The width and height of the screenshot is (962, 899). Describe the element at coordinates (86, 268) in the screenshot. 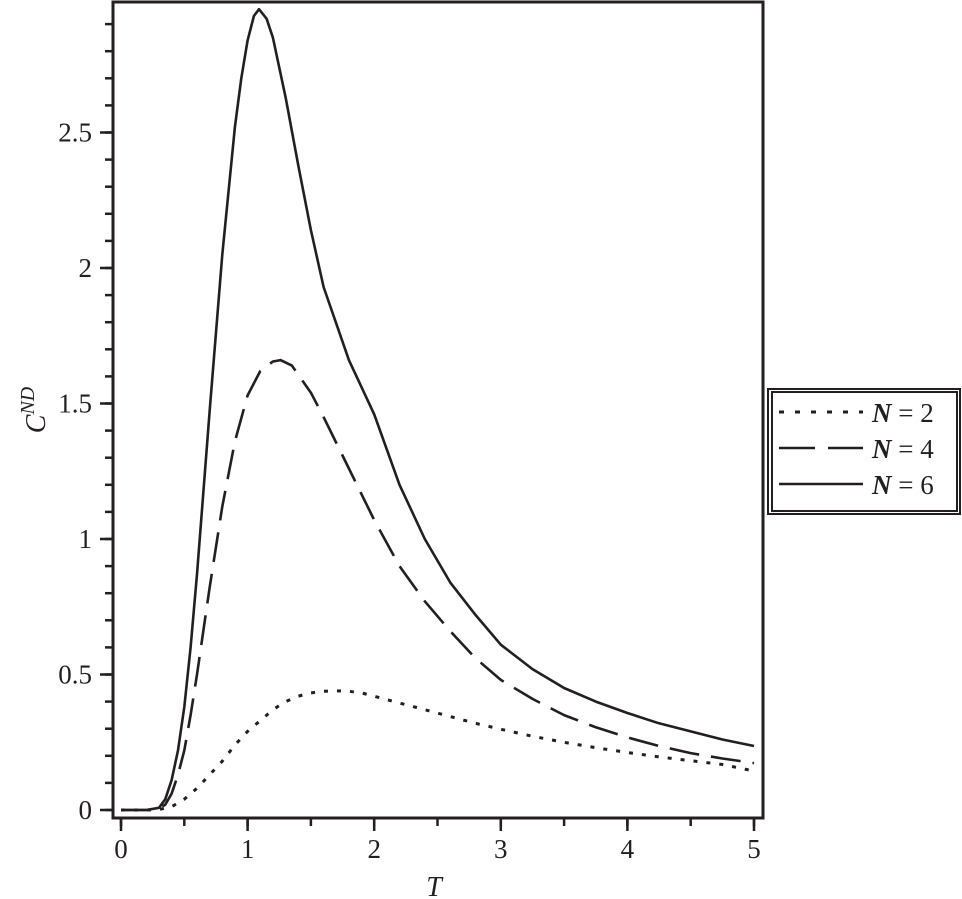

I see `y-tick-label: 2` at that location.